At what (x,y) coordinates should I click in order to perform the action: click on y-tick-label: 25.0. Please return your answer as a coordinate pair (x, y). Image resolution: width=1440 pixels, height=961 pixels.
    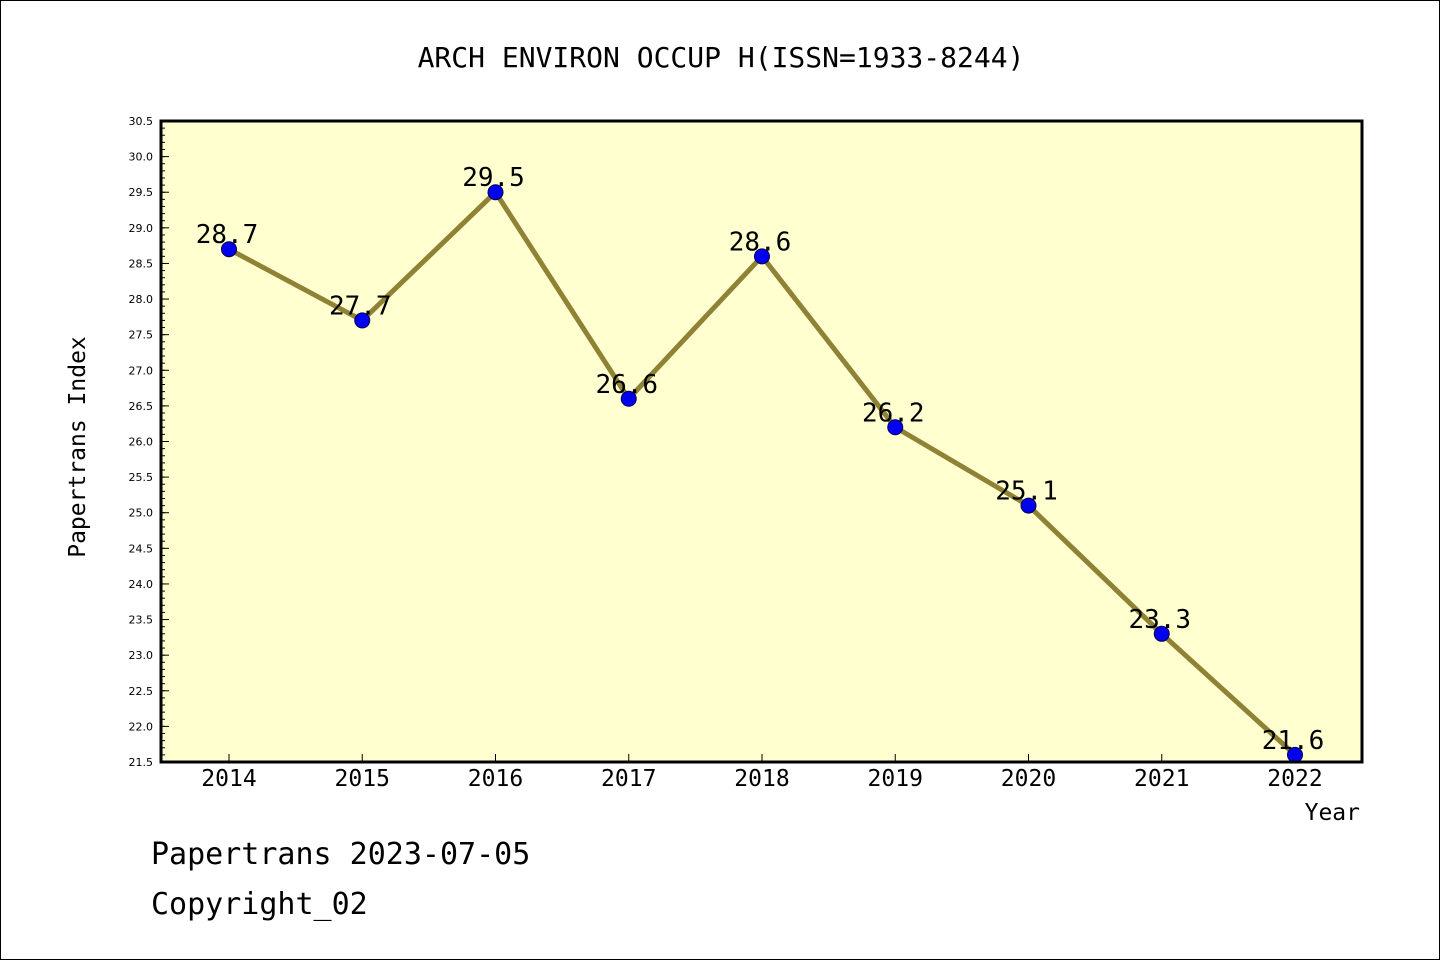
    Looking at the image, I should click on (141, 513).